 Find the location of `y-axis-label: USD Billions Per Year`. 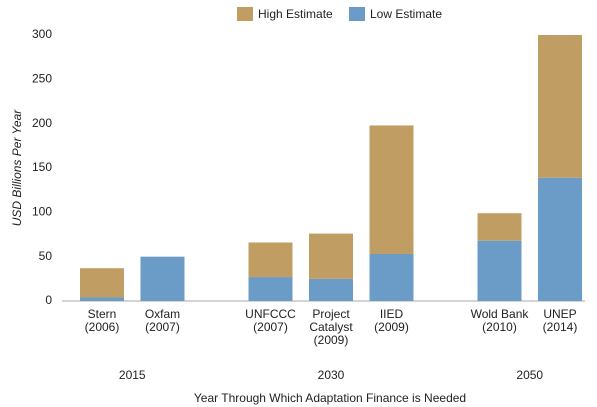

y-axis-label: USD Billions Per Year is located at coordinates (17, 168).